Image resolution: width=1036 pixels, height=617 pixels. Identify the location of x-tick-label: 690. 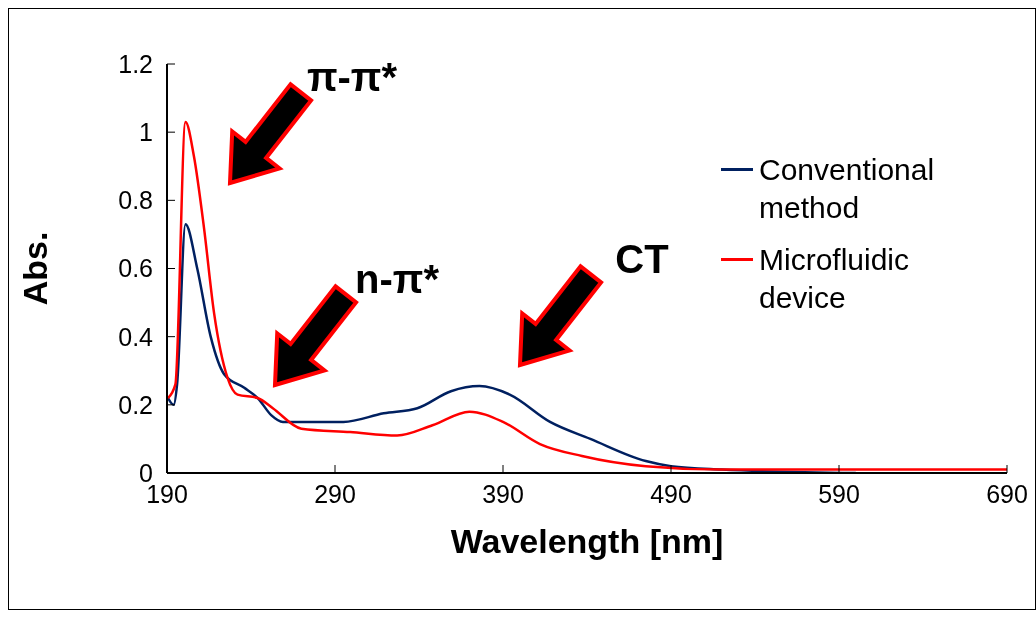
(1007, 493).